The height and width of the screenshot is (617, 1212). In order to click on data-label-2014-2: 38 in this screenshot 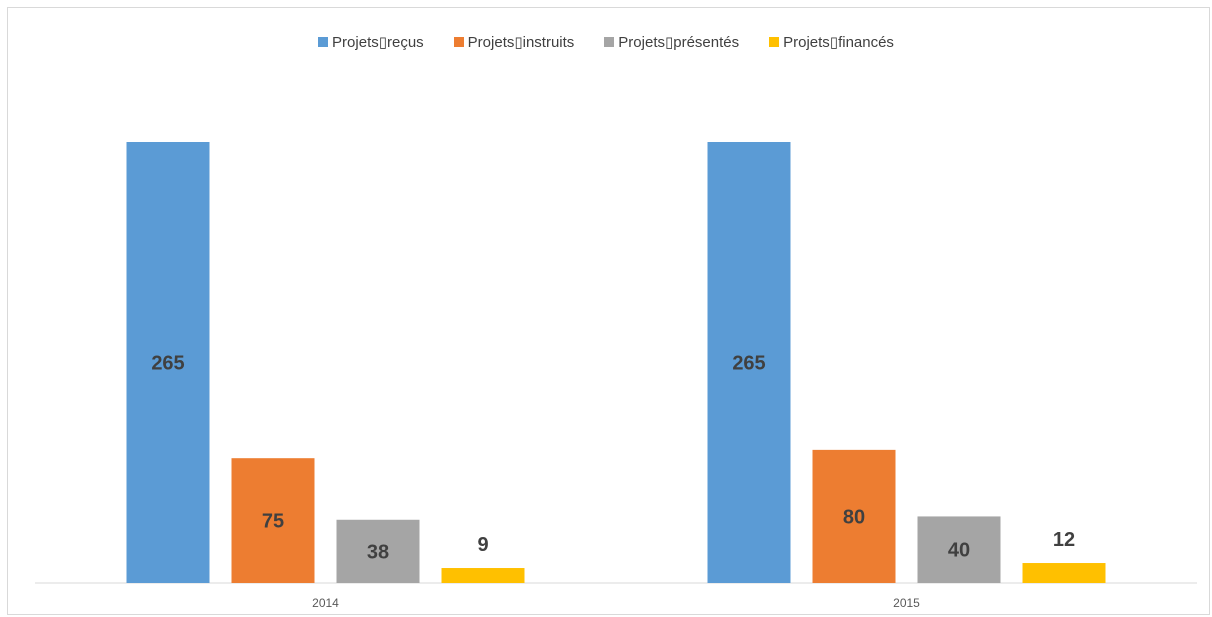, I will do `click(378, 552)`.